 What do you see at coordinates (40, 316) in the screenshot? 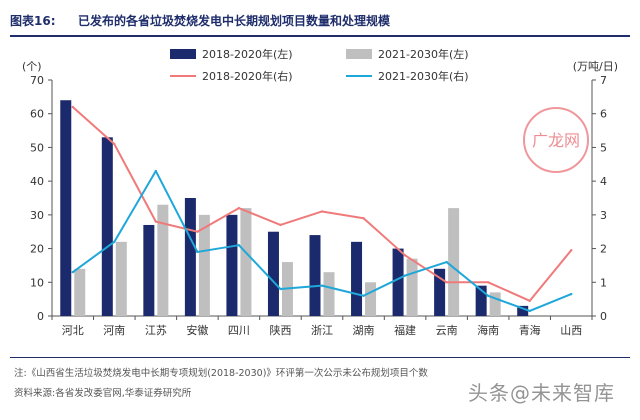
I see `left-tick-label: 0` at bounding box center [40, 316].